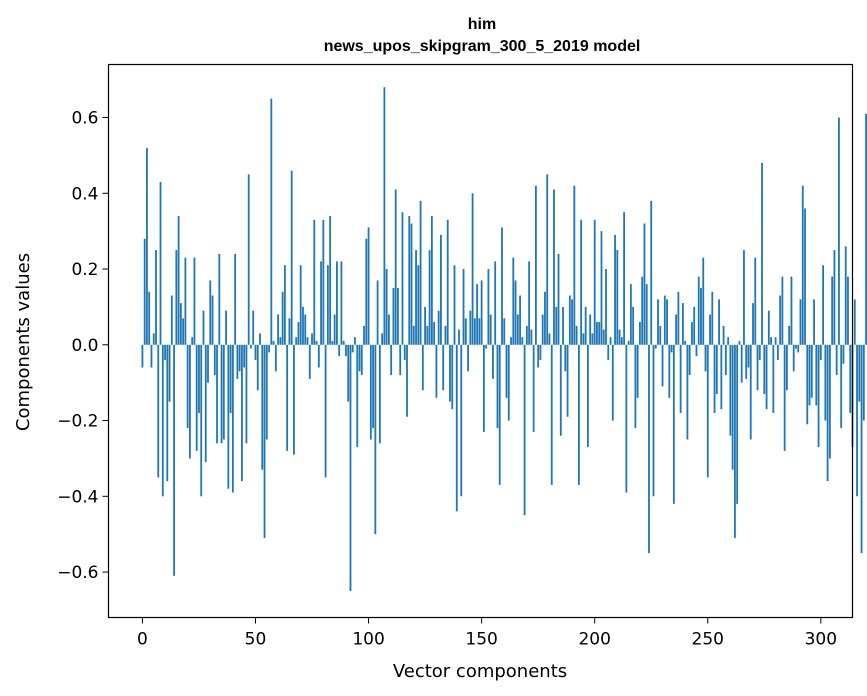 The height and width of the screenshot is (696, 867). Describe the element at coordinates (708, 640) in the screenshot. I see `x-tick-label: 250` at that location.